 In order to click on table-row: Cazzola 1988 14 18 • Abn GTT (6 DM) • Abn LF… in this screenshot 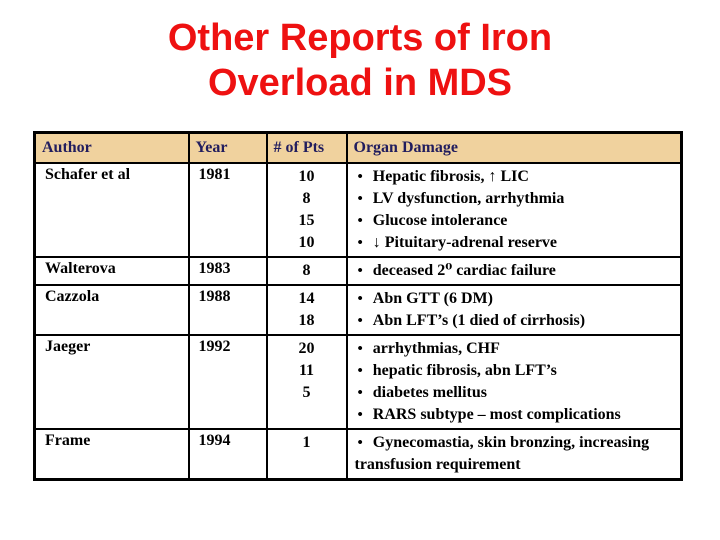, I will do `click(358, 310)`.